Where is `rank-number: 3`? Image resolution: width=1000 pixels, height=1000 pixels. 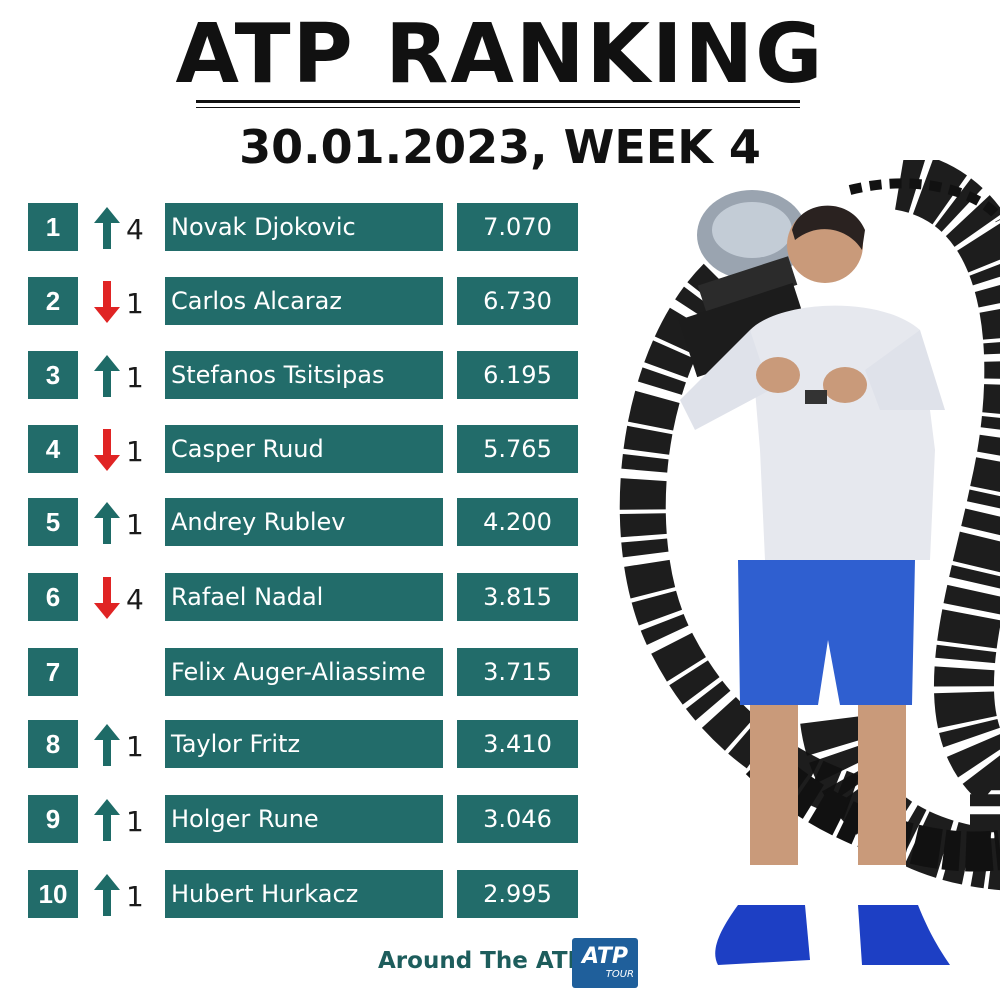 rank-number: 3 is located at coordinates (53, 375).